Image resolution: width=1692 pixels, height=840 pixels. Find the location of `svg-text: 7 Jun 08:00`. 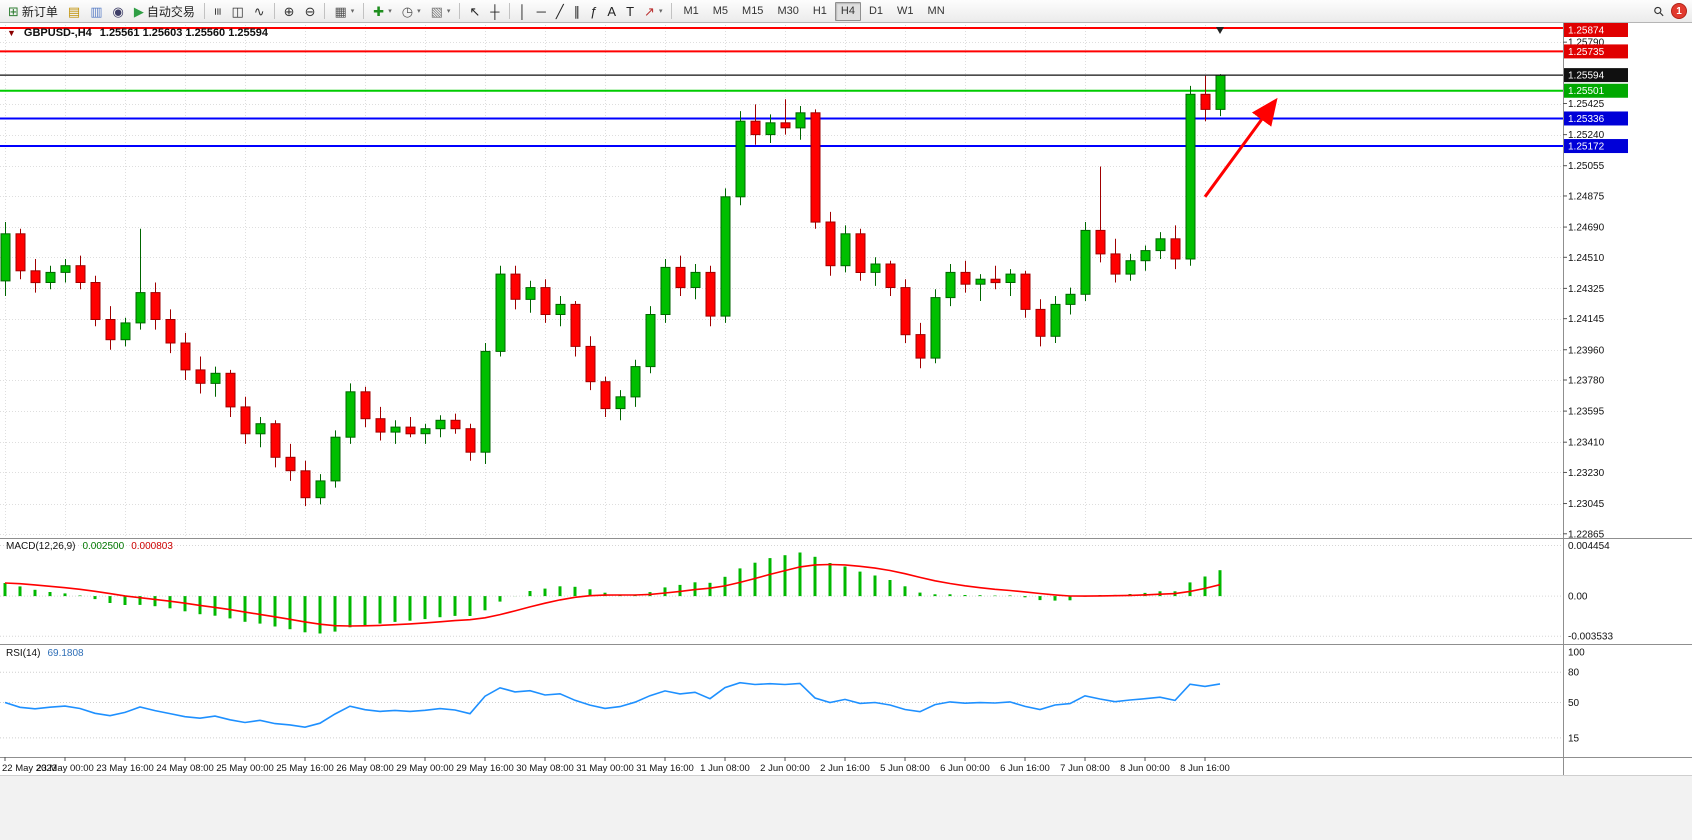

svg-text: 7 Jun 08:00 is located at coordinates (1085, 768).